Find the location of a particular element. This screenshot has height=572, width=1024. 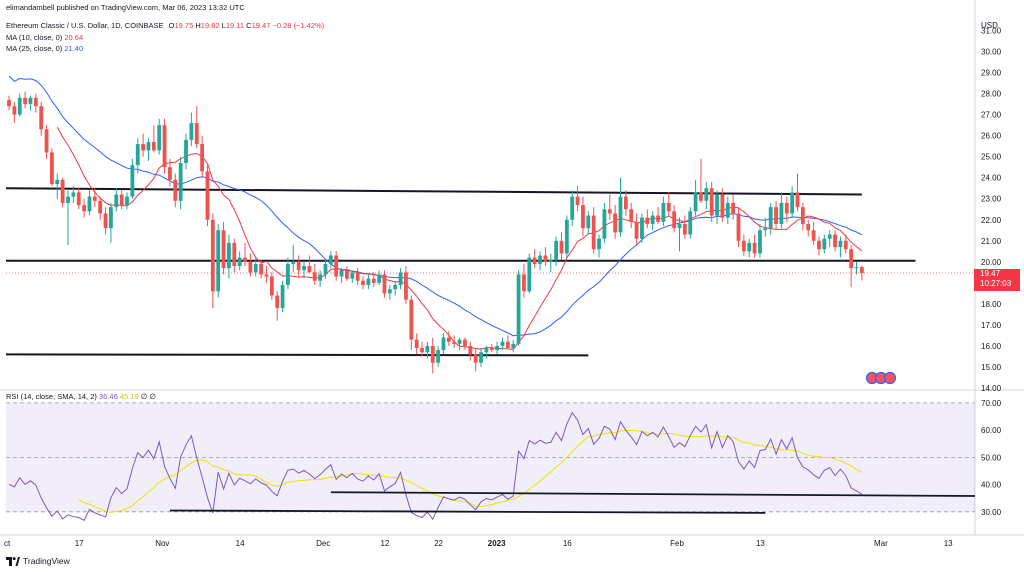

time-axis: ct 17 Nov 14 Dec 12 22 2023 16 Feb 13 Mar 13 is located at coordinates (478, 543).